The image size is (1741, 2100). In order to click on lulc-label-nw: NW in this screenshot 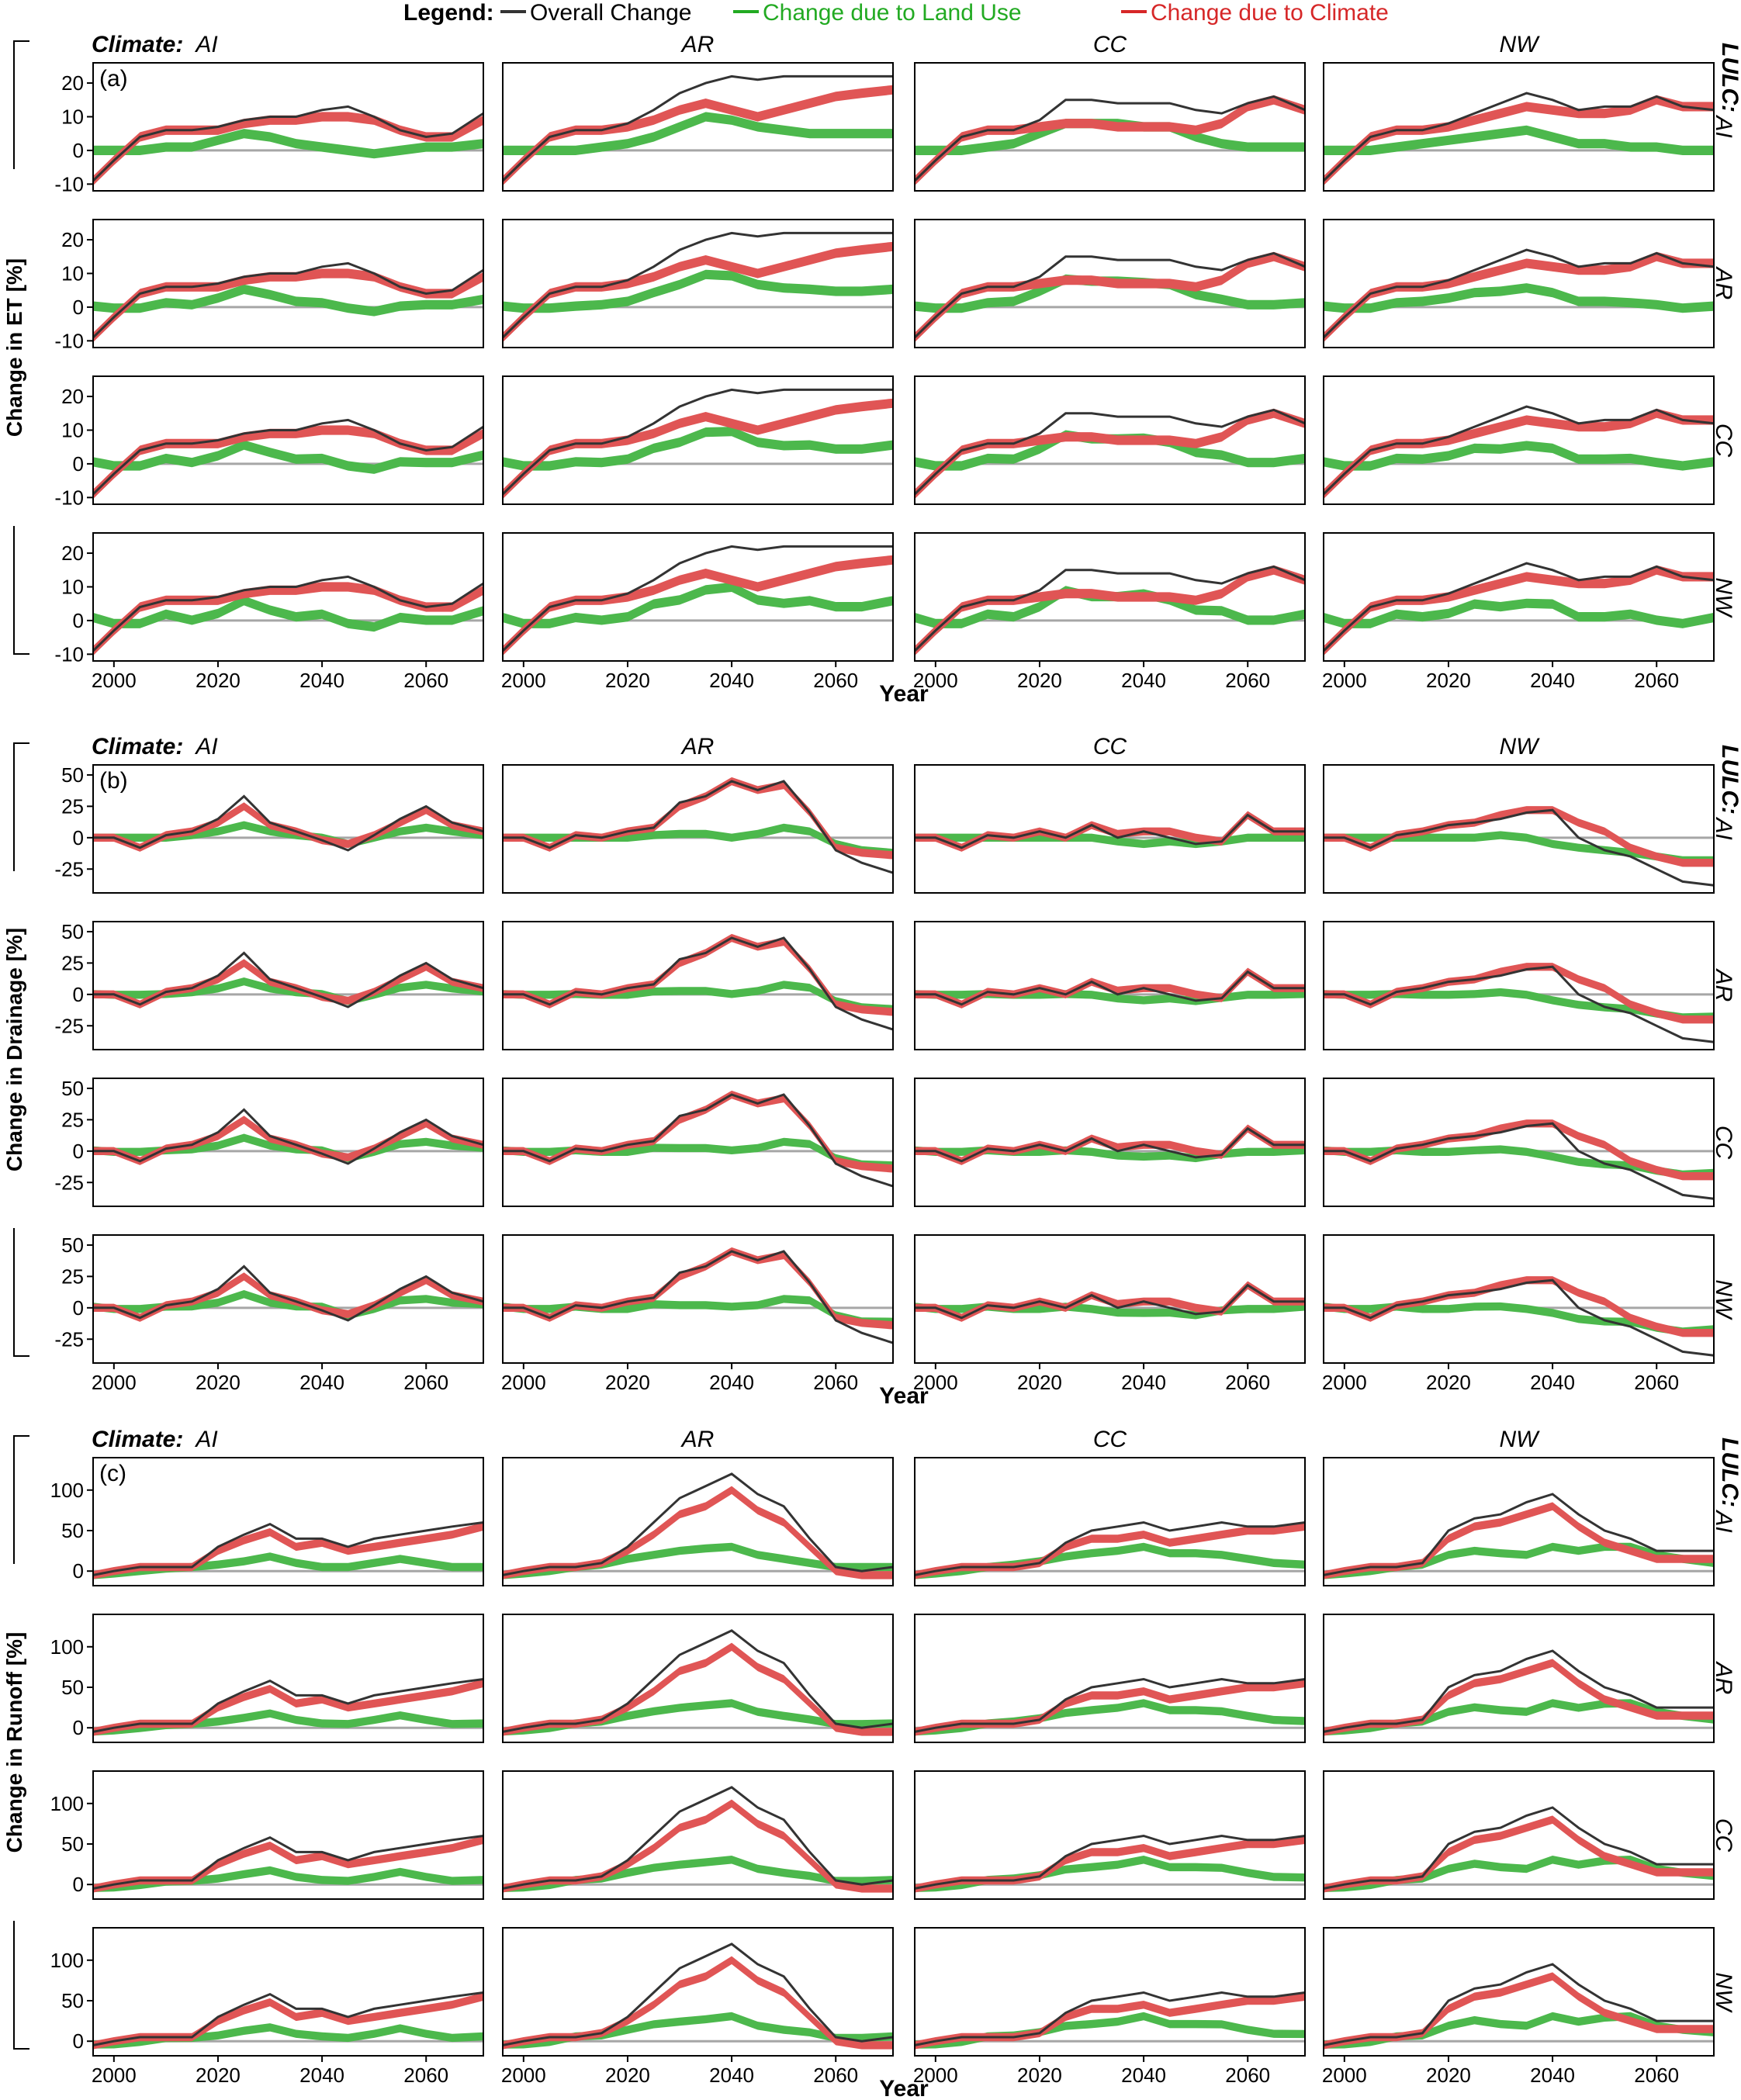, I will do `click(1723, 1300)`.